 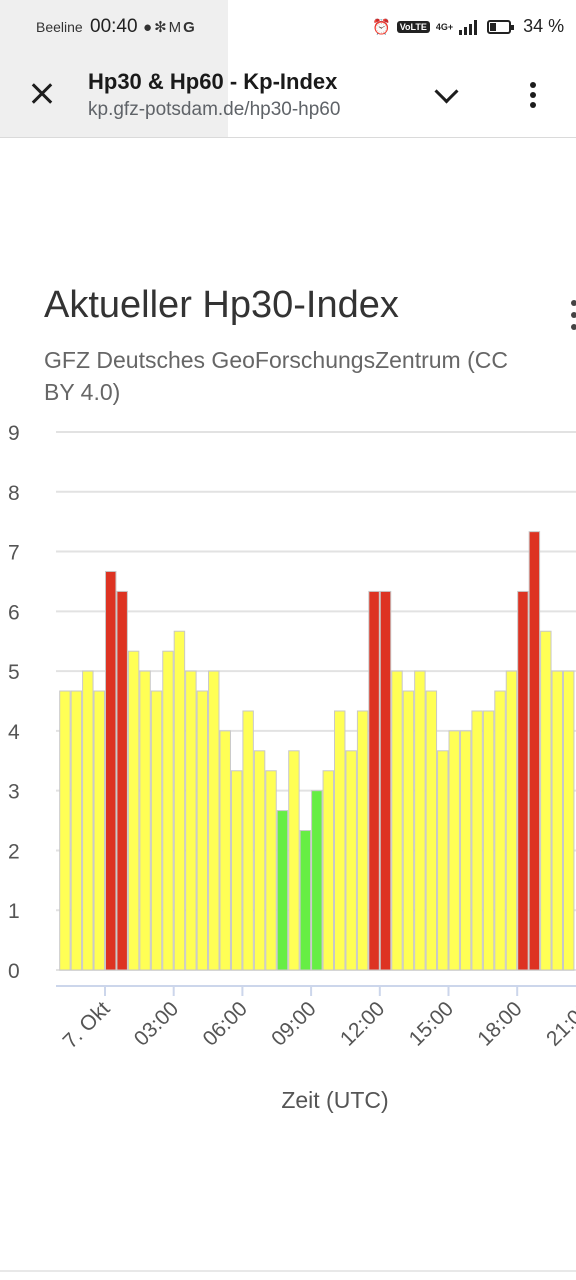 I want to click on y-tick-label: 6, so click(x=14, y=612).